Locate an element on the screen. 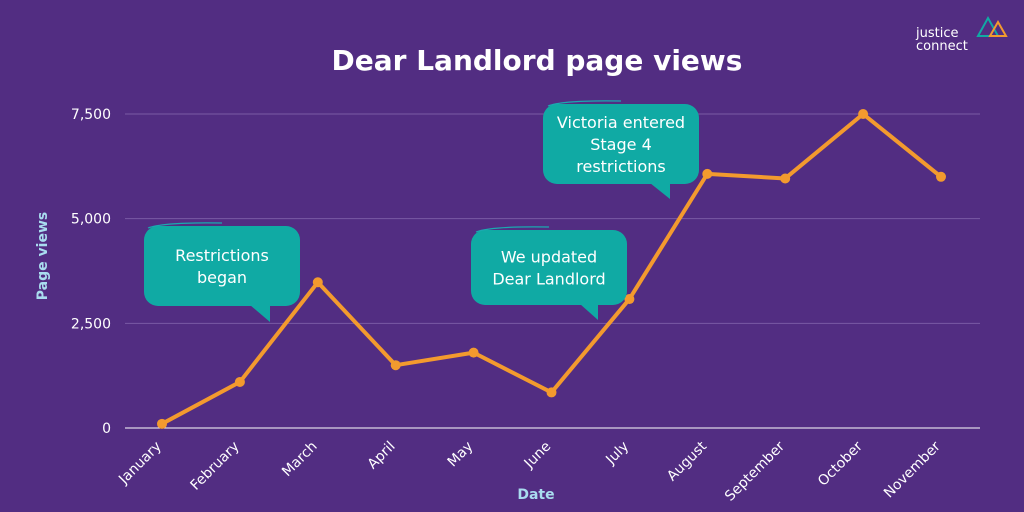 Image resolution: width=1024 pixels, height=512 pixels. callout-text-line: We updated is located at coordinates (549, 257).